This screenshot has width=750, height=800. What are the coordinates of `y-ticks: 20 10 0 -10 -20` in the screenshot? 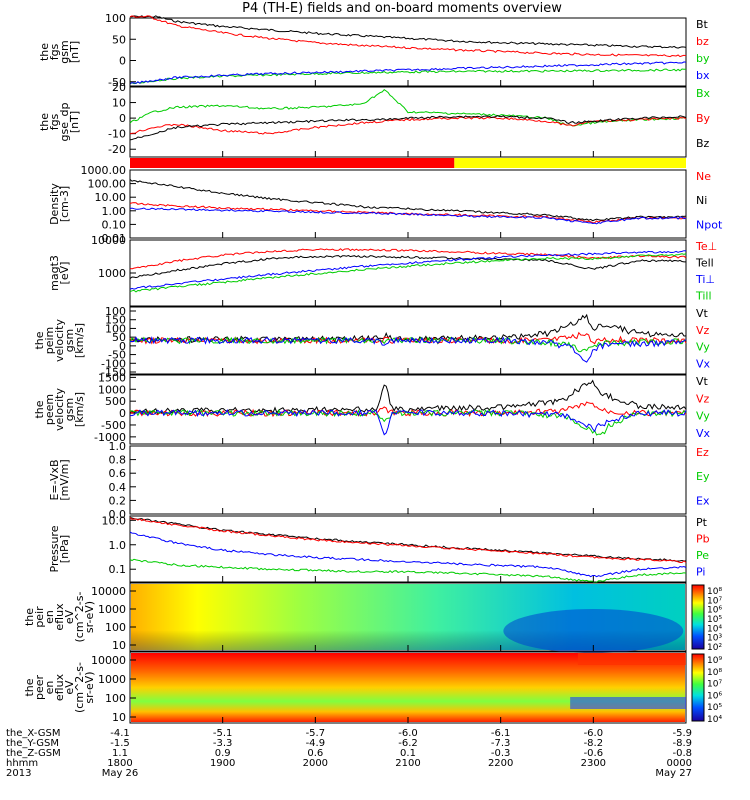 It's located at (122, 118).